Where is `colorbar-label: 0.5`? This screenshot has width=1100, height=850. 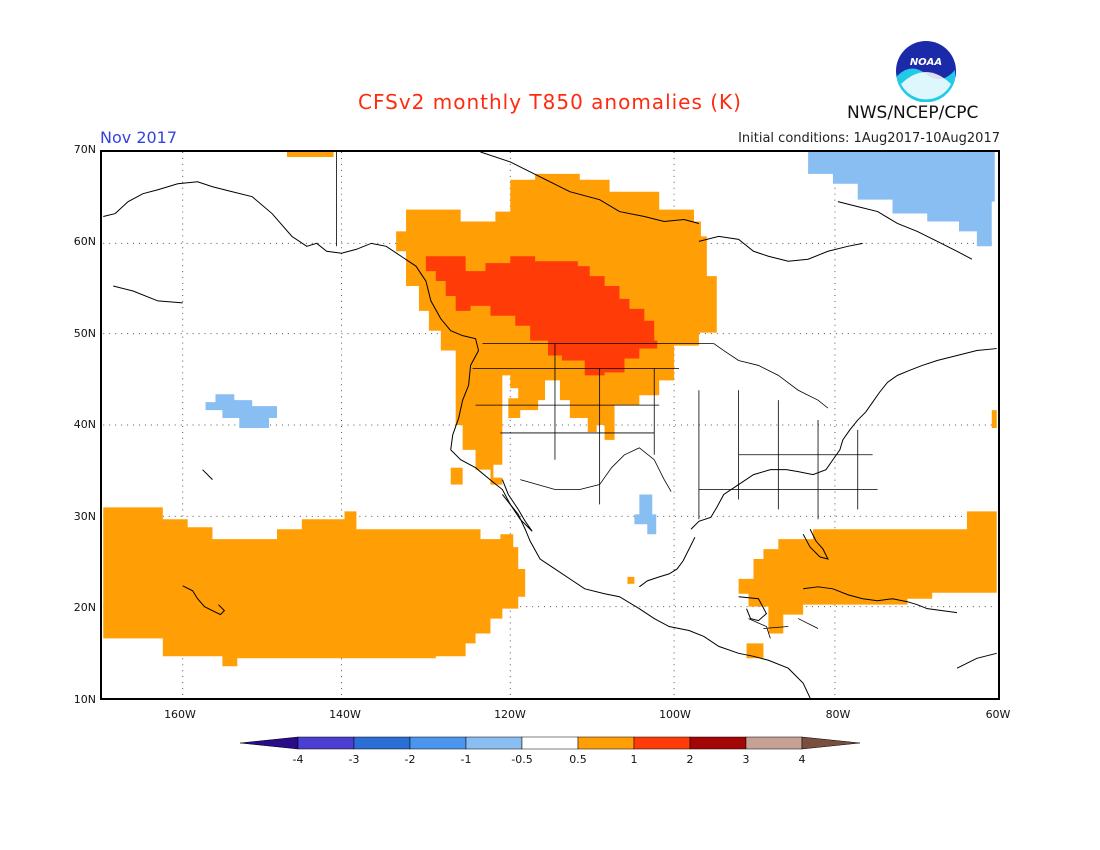 colorbar-label: 0.5 is located at coordinates (578, 759).